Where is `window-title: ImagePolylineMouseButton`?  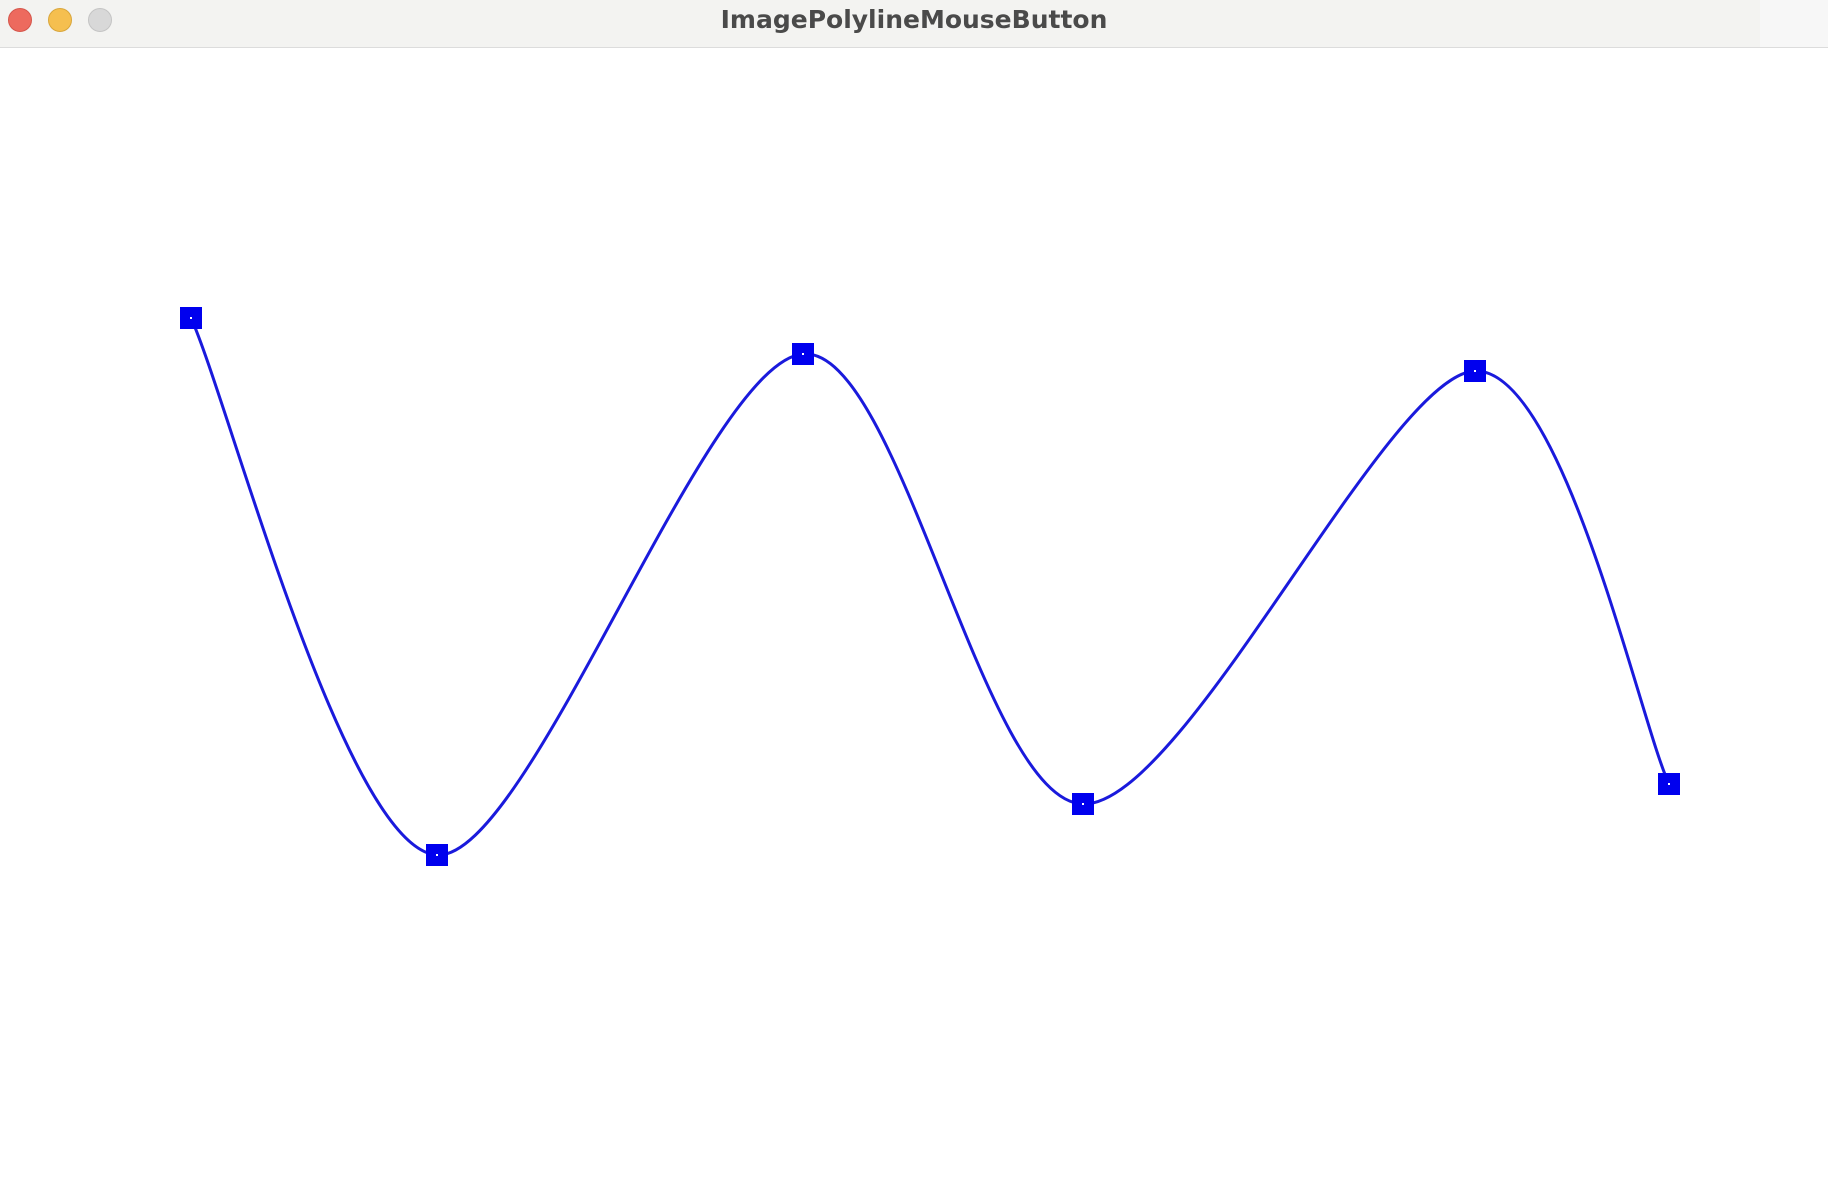 window-title: ImagePolylineMouseButton is located at coordinates (914, 19).